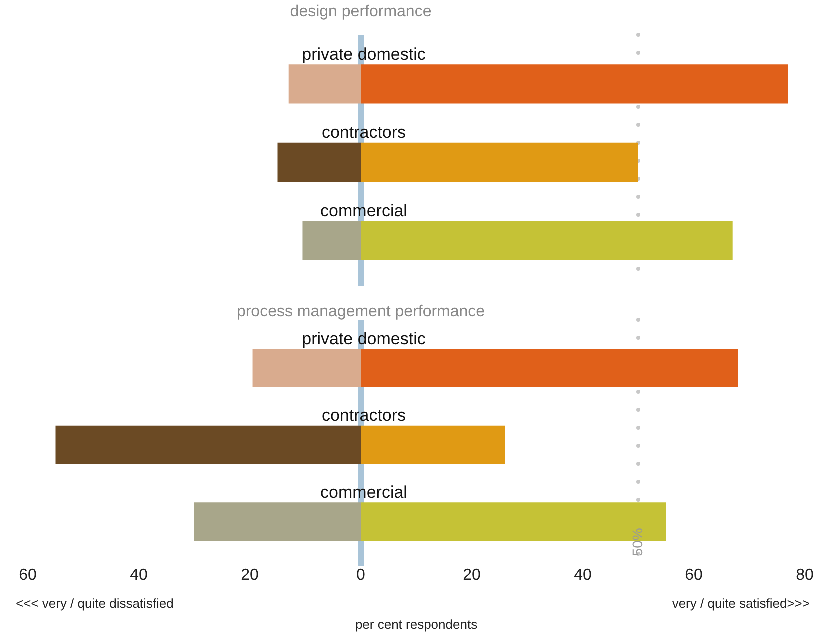 This screenshot has width=821, height=641. Describe the element at coordinates (95, 604) in the screenshot. I see `text: <<< very / quite dissatisfied` at that location.